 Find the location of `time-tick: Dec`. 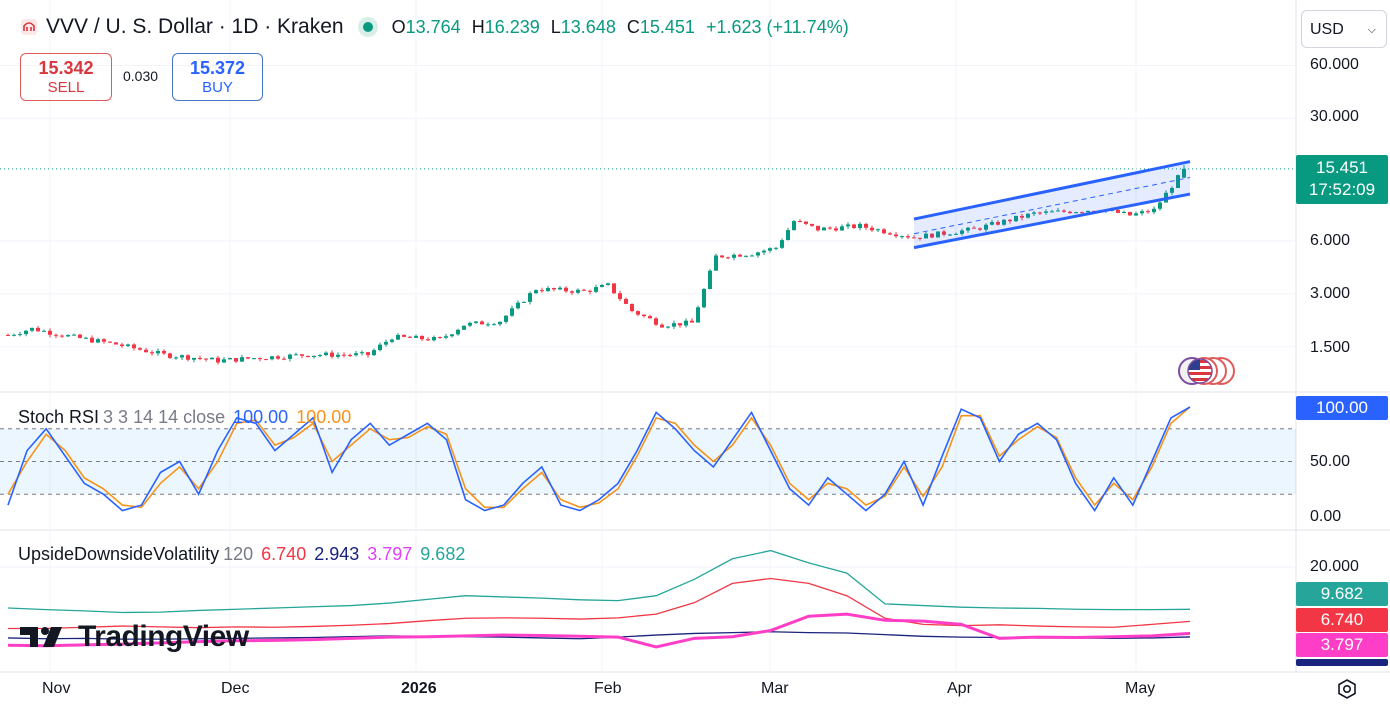

time-tick: Dec is located at coordinates (235, 688).